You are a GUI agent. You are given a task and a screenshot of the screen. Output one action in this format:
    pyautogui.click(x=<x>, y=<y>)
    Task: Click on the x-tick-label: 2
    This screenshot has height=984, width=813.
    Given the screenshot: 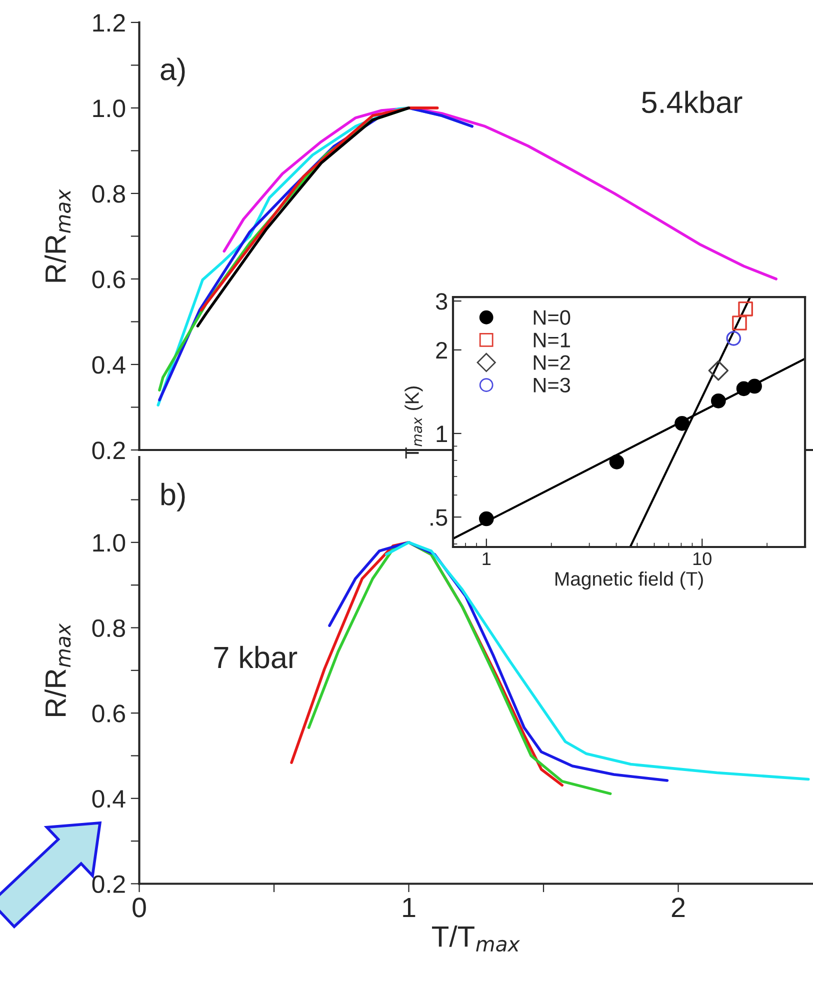 What is the action you would take?
    pyautogui.click(x=678, y=908)
    